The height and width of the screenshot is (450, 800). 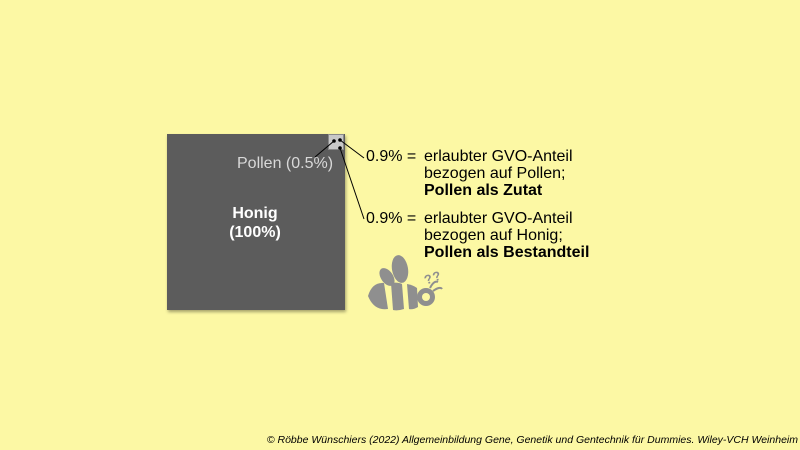 I want to click on honey-label-percent: (100%), so click(x=255, y=232).